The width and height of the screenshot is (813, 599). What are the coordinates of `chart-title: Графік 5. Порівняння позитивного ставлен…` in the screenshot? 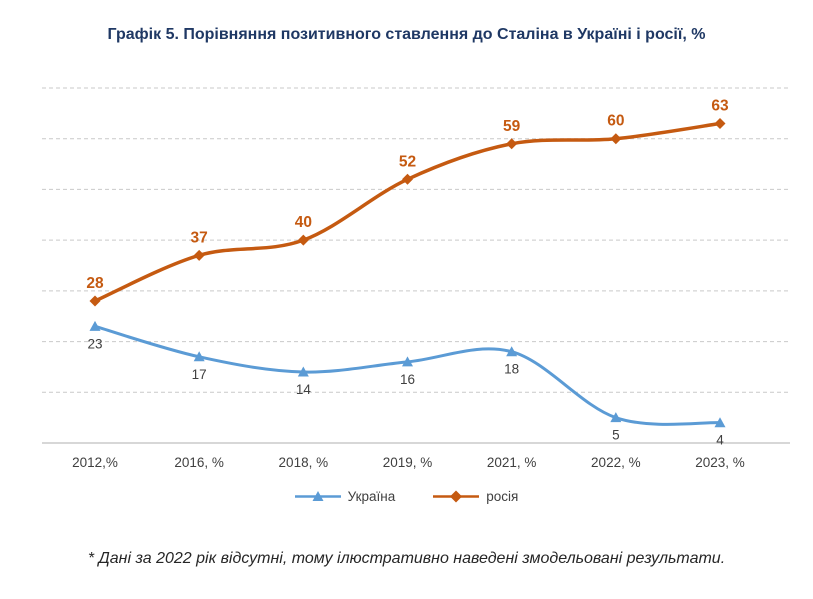 It's located at (406, 34).